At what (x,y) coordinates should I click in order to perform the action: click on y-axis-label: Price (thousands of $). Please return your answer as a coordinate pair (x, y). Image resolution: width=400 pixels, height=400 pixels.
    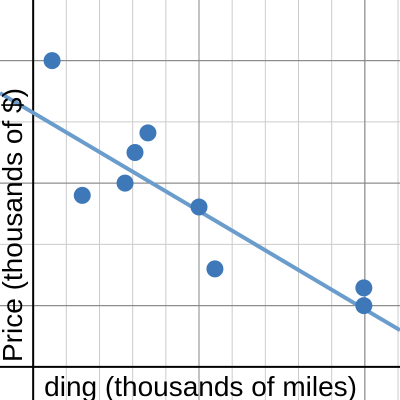
    Looking at the image, I should click on (14, 225).